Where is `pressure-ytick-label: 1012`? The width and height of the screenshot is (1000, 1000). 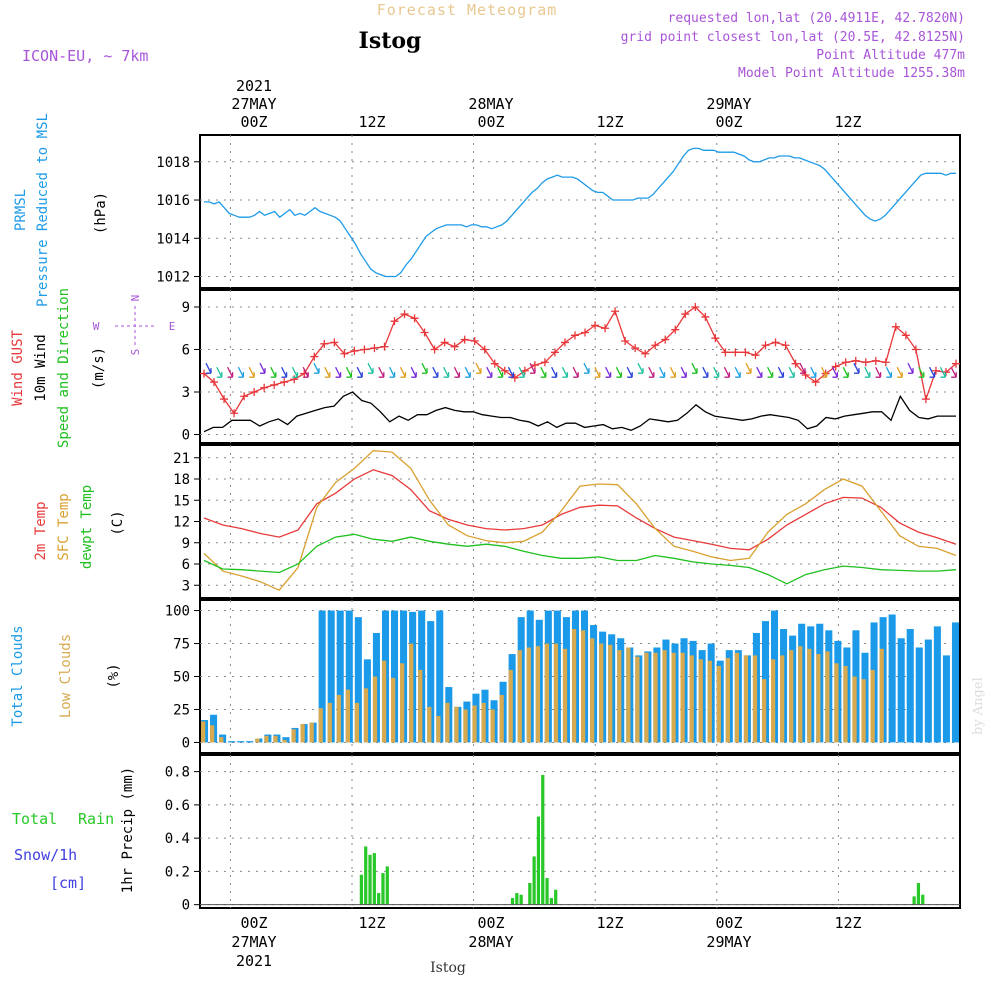 pressure-ytick-label: 1012 is located at coordinates (173, 278).